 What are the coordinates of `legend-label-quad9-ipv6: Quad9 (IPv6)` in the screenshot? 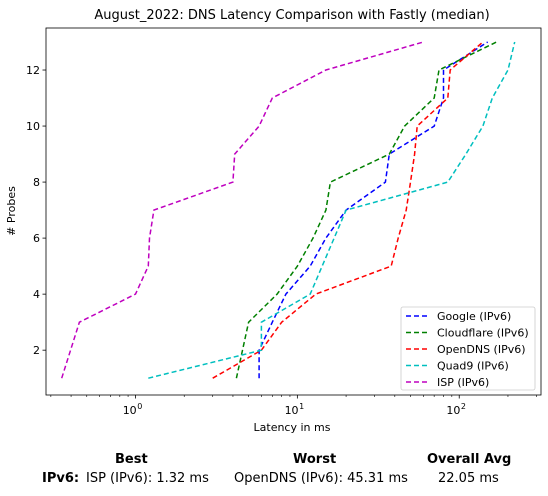 It's located at (473, 366).